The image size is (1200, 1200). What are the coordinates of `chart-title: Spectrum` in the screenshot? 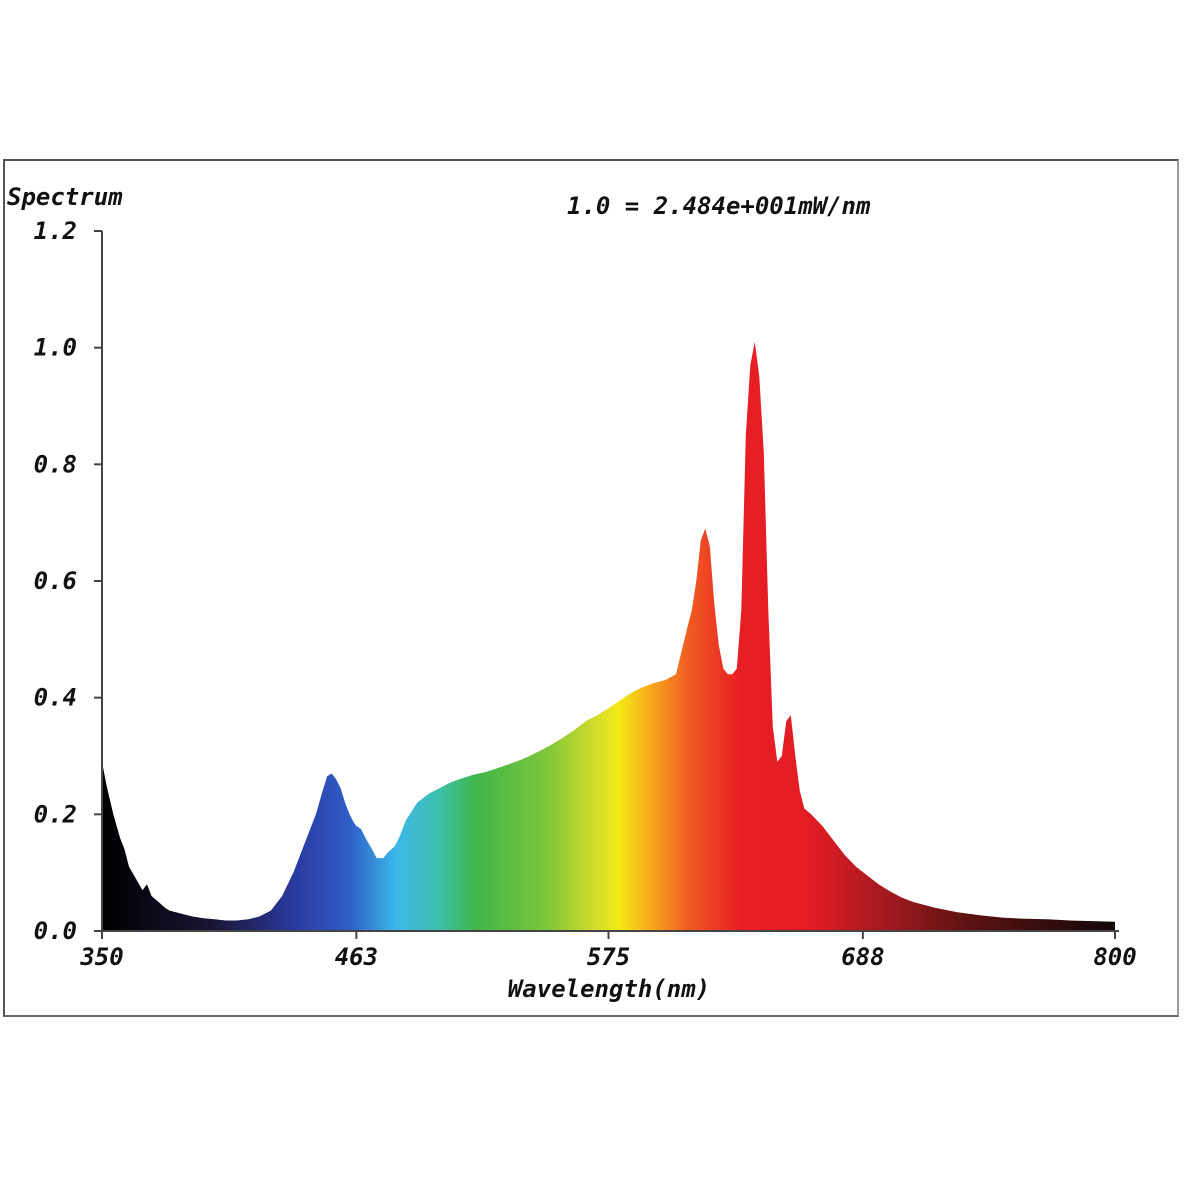 It's located at (65, 197).